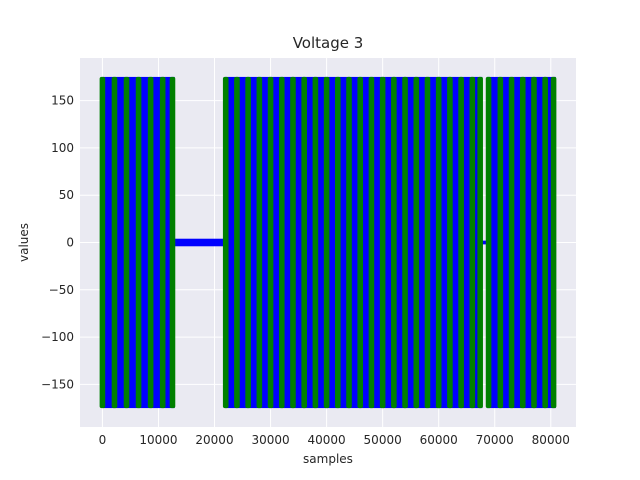 The width and height of the screenshot is (640, 480). I want to click on x-tick-label: 0, so click(103, 440).